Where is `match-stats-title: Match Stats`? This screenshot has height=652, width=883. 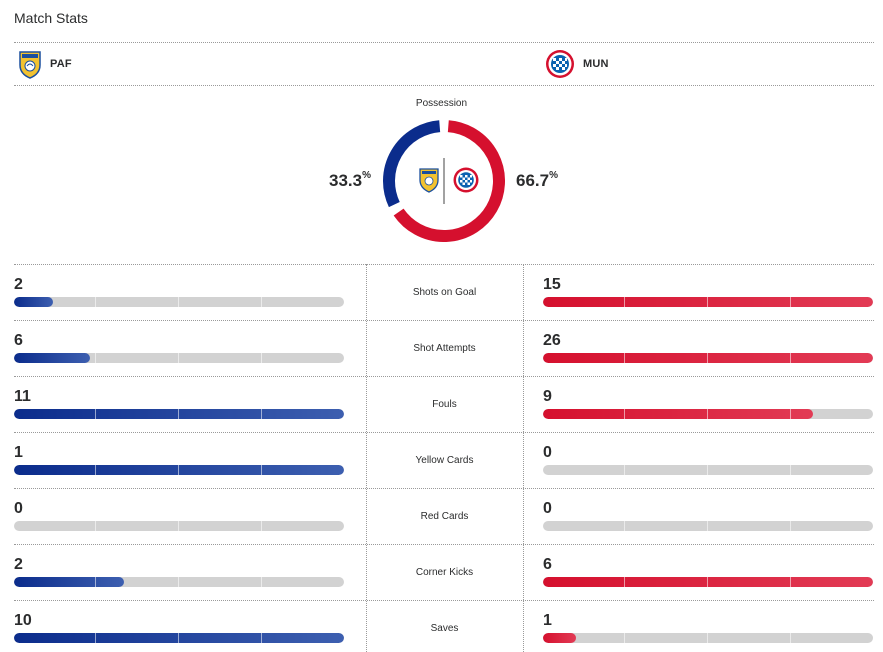 match-stats-title: Match Stats is located at coordinates (51, 18).